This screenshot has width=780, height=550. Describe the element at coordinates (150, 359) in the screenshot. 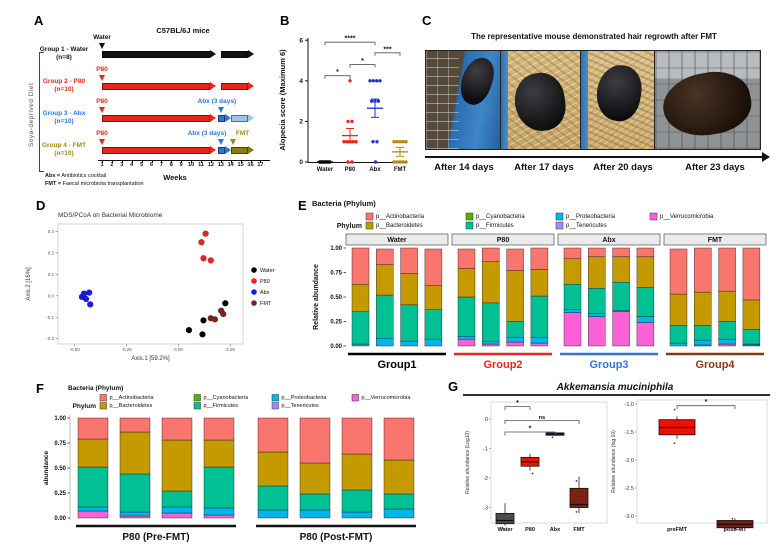

I see `x-axis-title: Axis.1 [59.2%]` at that location.